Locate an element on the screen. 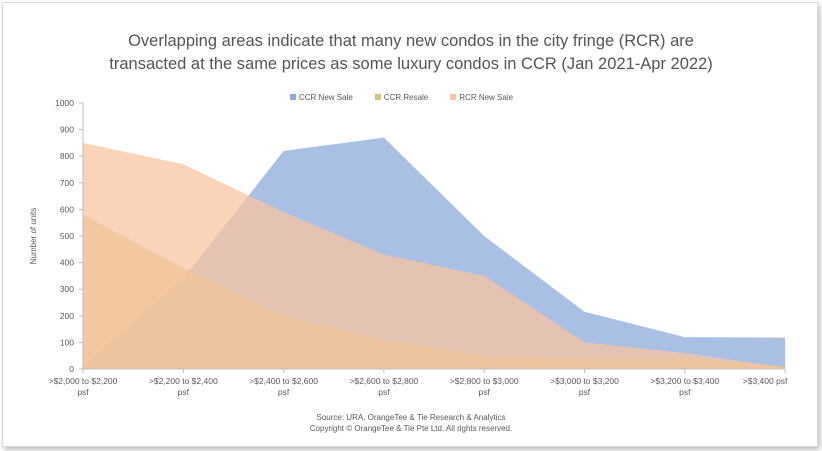 Image resolution: width=822 pixels, height=451 pixels. y-tick-label: 800 is located at coordinates (67, 156).